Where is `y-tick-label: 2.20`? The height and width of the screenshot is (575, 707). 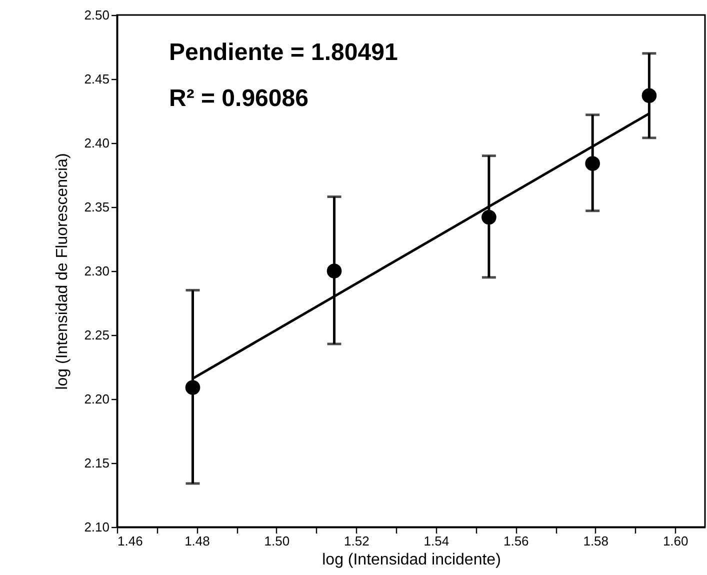 y-tick-label: 2.20 is located at coordinates (97, 399).